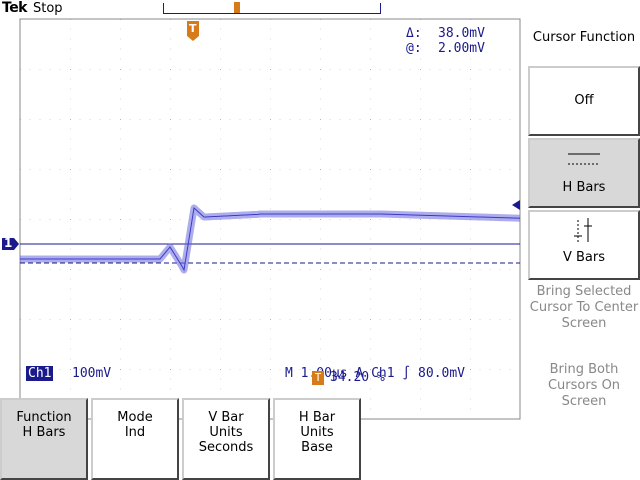 This screenshot has width=640, height=480. I want to click on trigger-position-value: 34.20 %, so click(357, 377).